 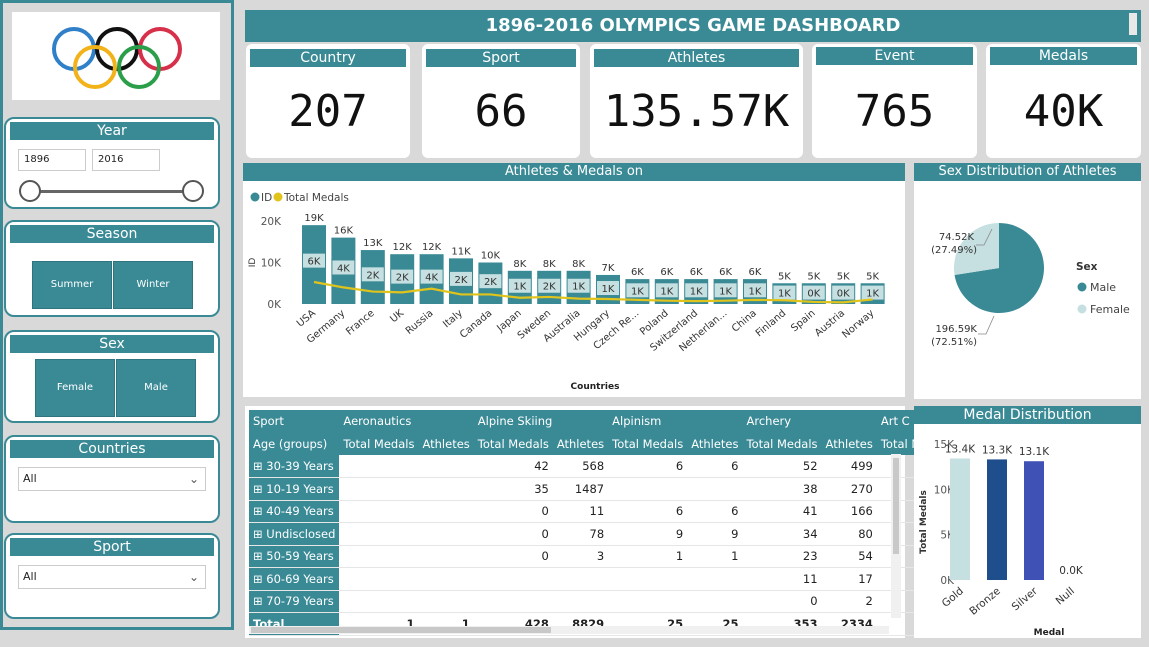 I want to click on table-row: ⊞ 40-49 Years 0 11 6 6 41 166, so click(x=602, y=511).